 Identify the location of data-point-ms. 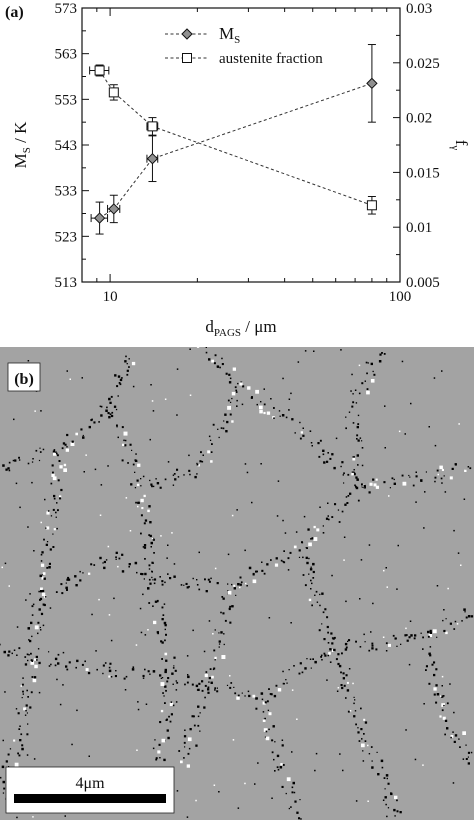
(152, 158).